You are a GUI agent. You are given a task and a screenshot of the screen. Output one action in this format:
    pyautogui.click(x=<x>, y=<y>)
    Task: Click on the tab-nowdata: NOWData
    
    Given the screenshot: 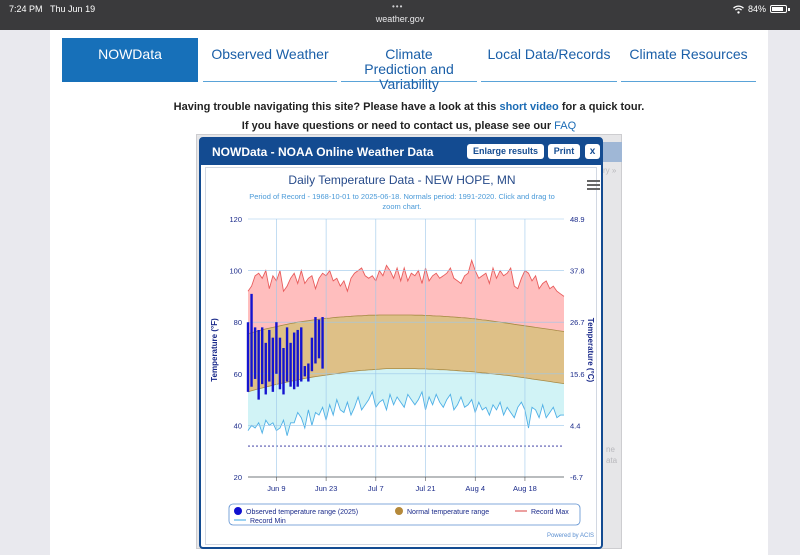 What is the action you would take?
    pyautogui.click(x=130, y=60)
    